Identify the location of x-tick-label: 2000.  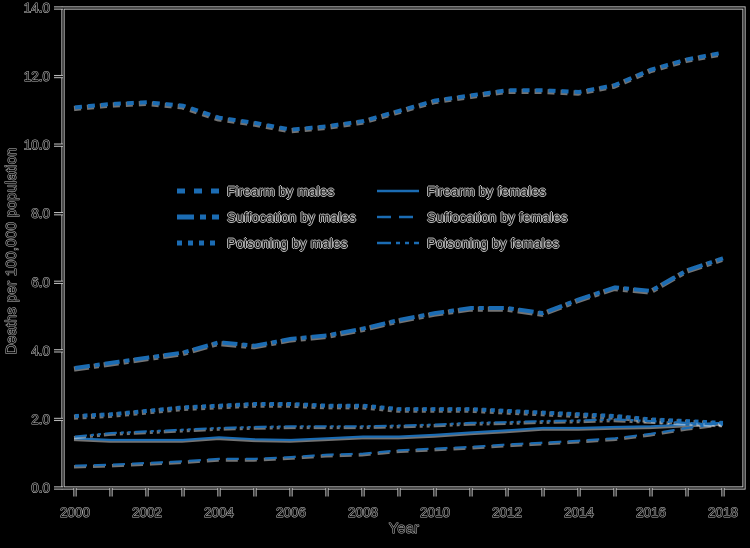
(75, 512).